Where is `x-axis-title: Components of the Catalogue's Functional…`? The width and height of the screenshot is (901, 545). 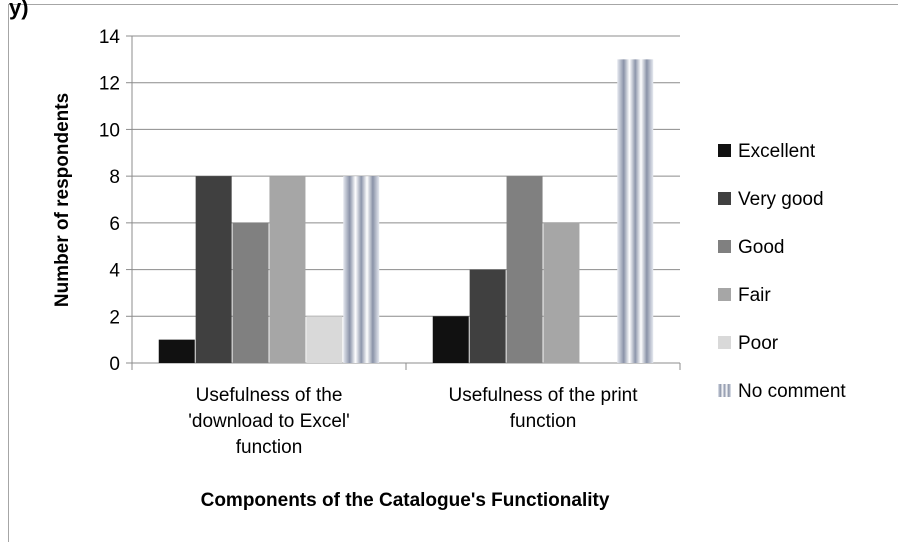 x-axis-title: Components of the Catalogue's Functional… is located at coordinates (405, 500).